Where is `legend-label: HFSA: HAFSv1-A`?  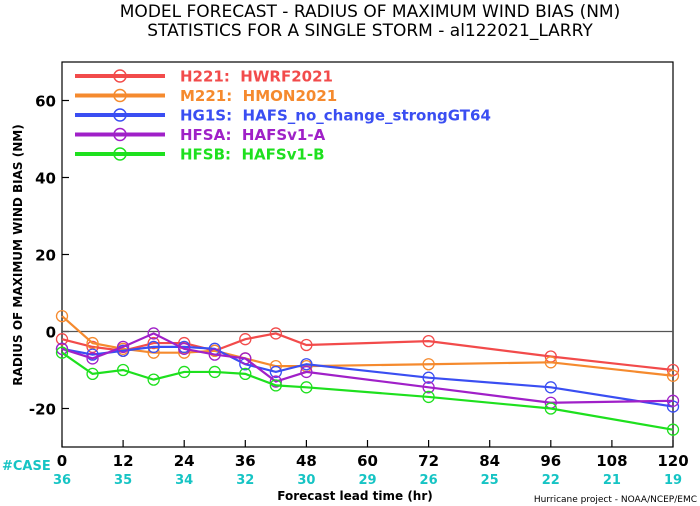
legend-label: HFSA: HAFSv1-A is located at coordinates (253, 135).